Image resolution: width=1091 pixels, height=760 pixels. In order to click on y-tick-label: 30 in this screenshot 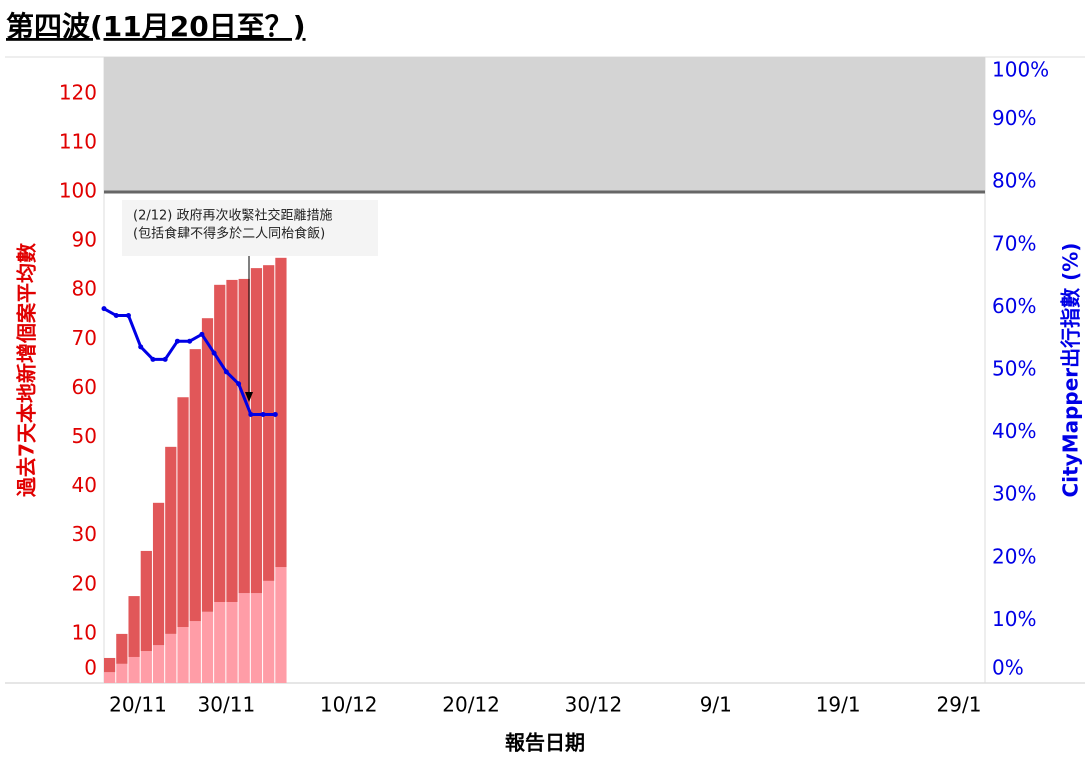, I will do `click(84, 534)`.